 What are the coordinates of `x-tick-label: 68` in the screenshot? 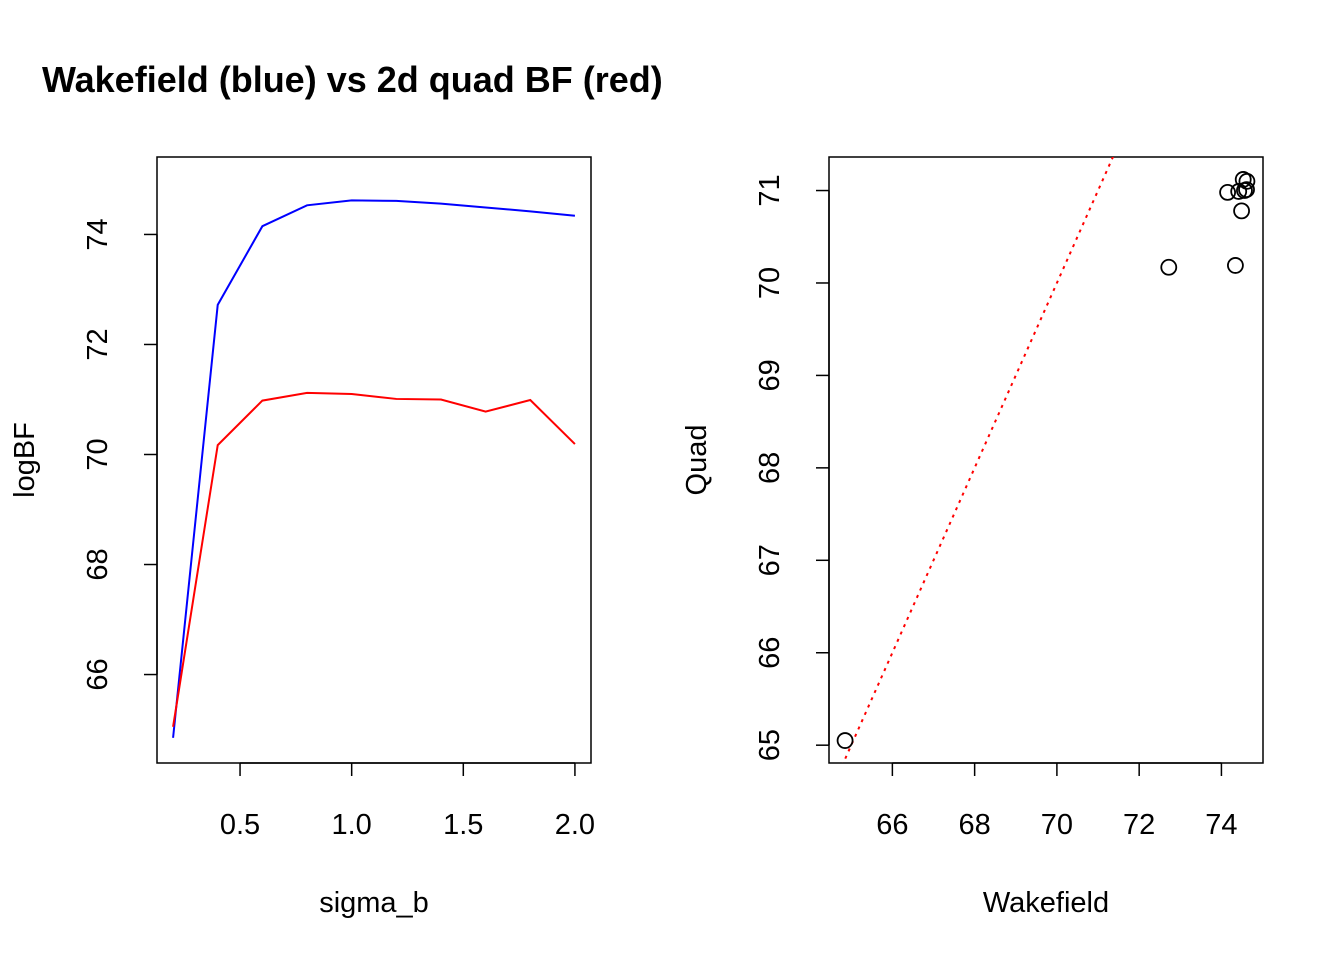 It's located at (975, 825).